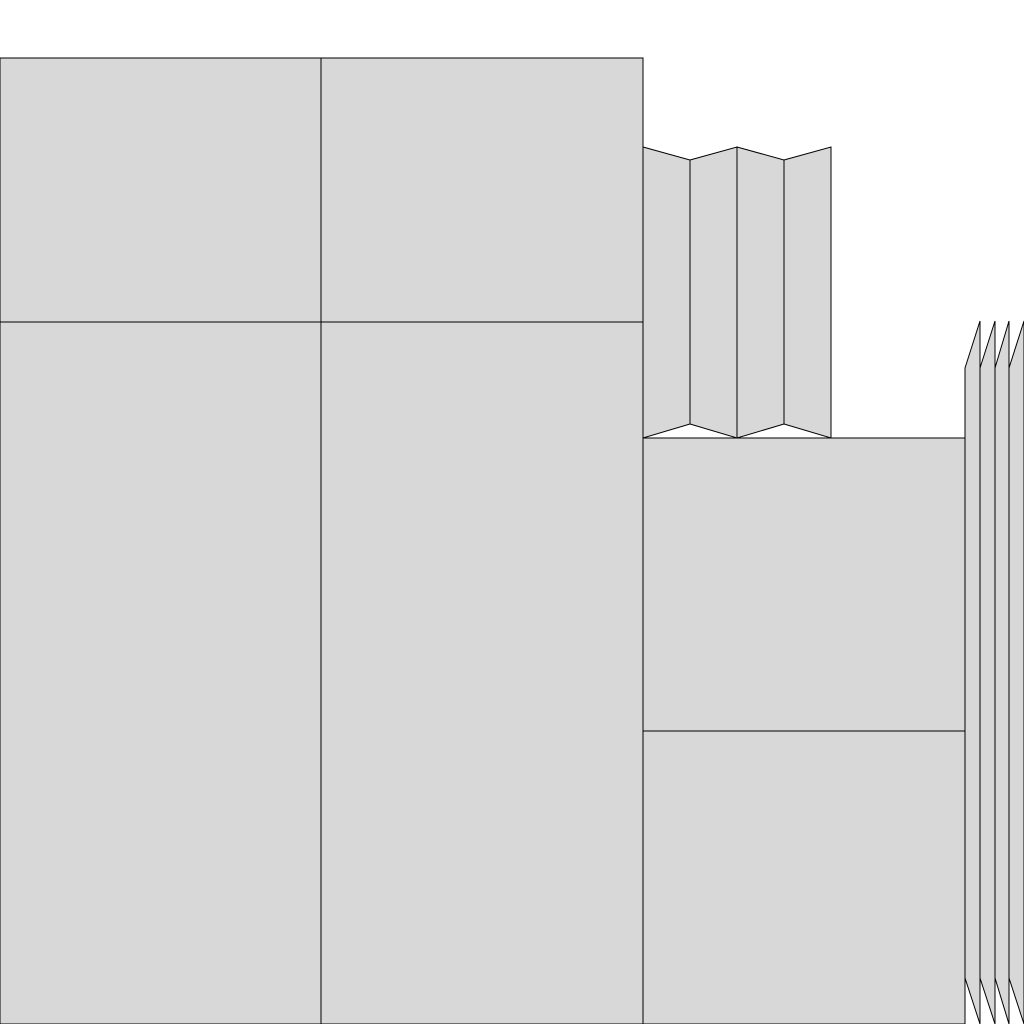 Image resolution: width=1024 pixels, height=1024 pixels. What do you see at coordinates (161, 190) in the screenshot?
I see `panel-top-left` at bounding box center [161, 190].